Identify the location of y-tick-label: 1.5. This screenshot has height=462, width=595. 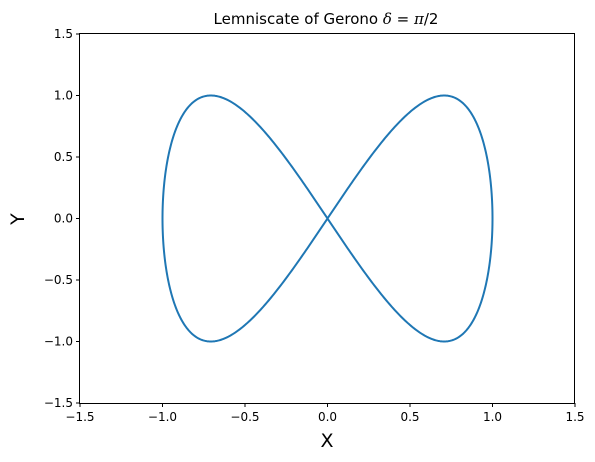
(63, 34).